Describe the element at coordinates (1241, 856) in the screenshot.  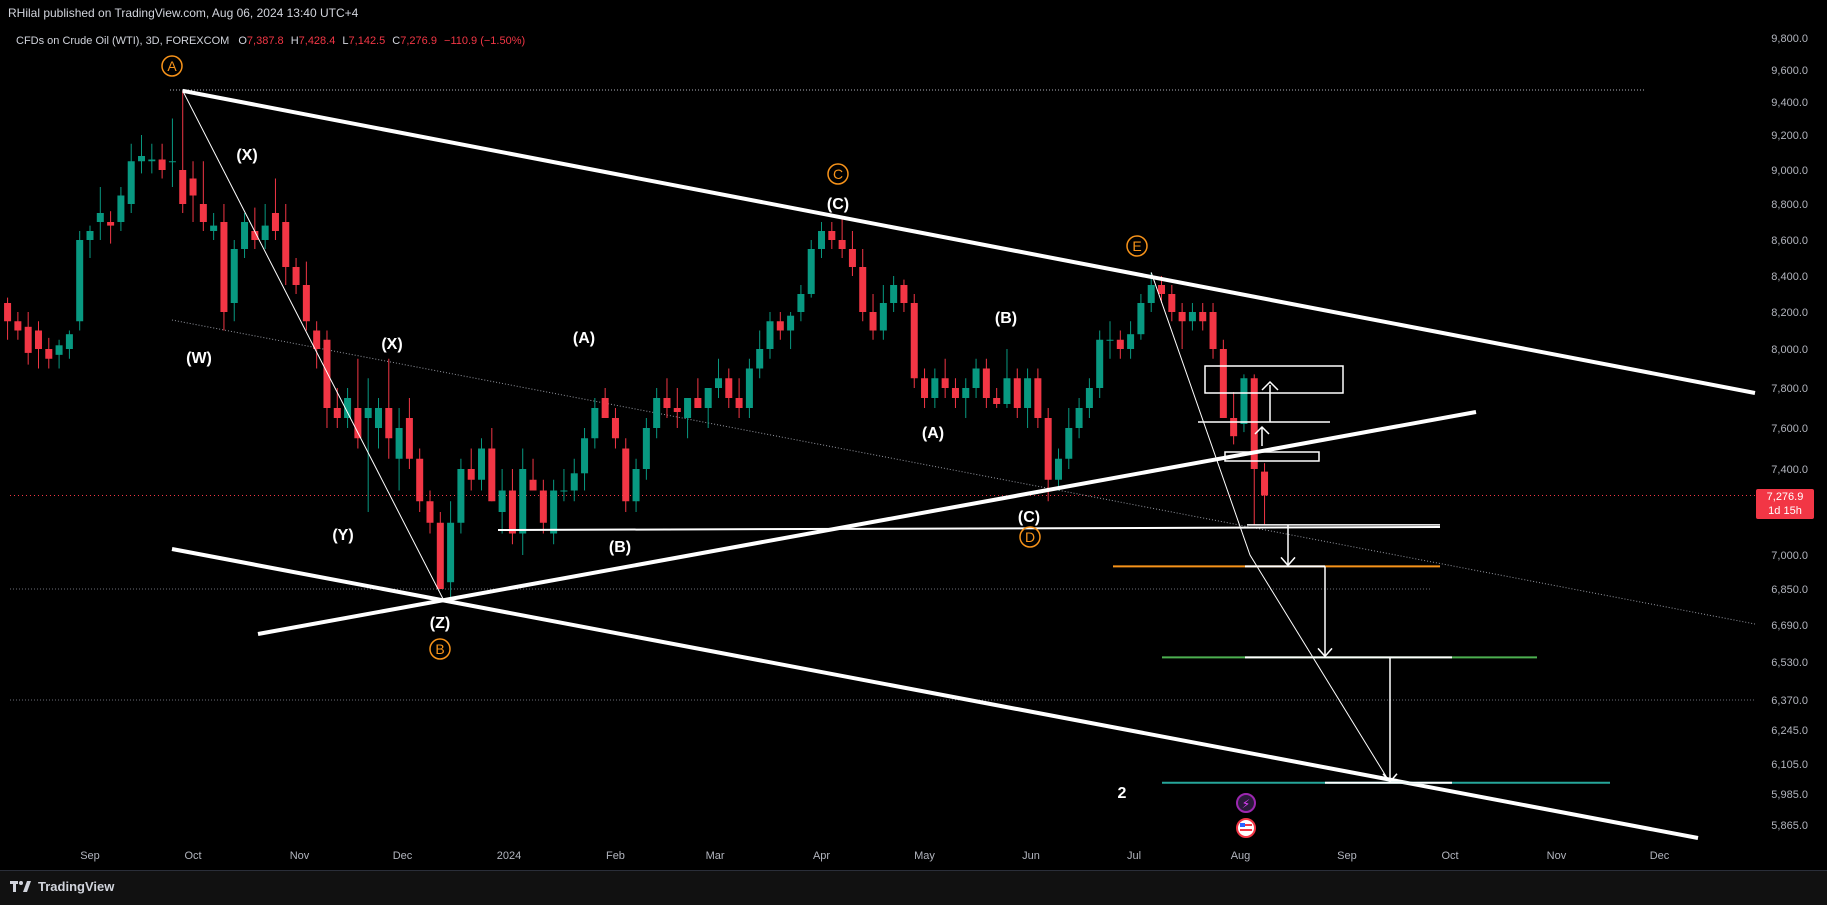
I see `time-tick-label: Aug` at that location.